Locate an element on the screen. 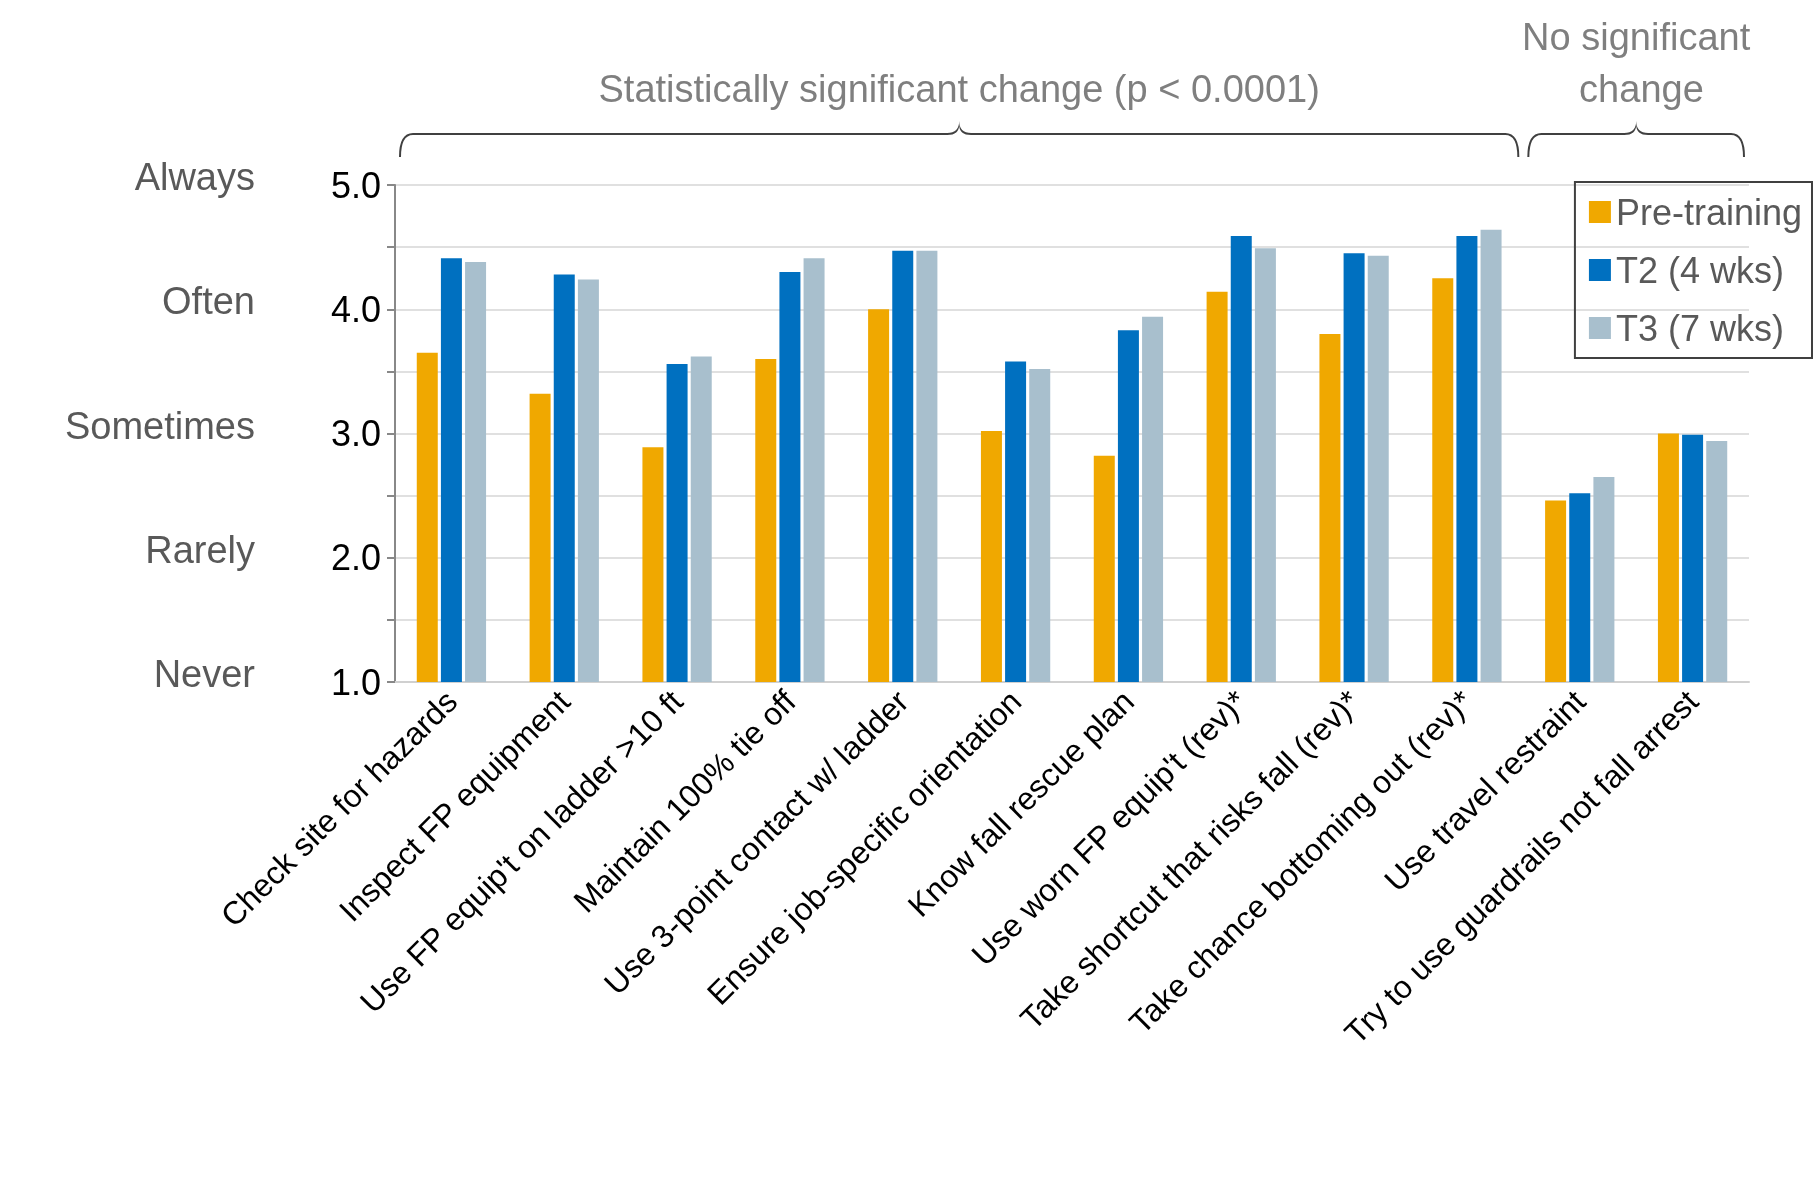  y-tick-label: 2.0 is located at coordinates (355, 558).